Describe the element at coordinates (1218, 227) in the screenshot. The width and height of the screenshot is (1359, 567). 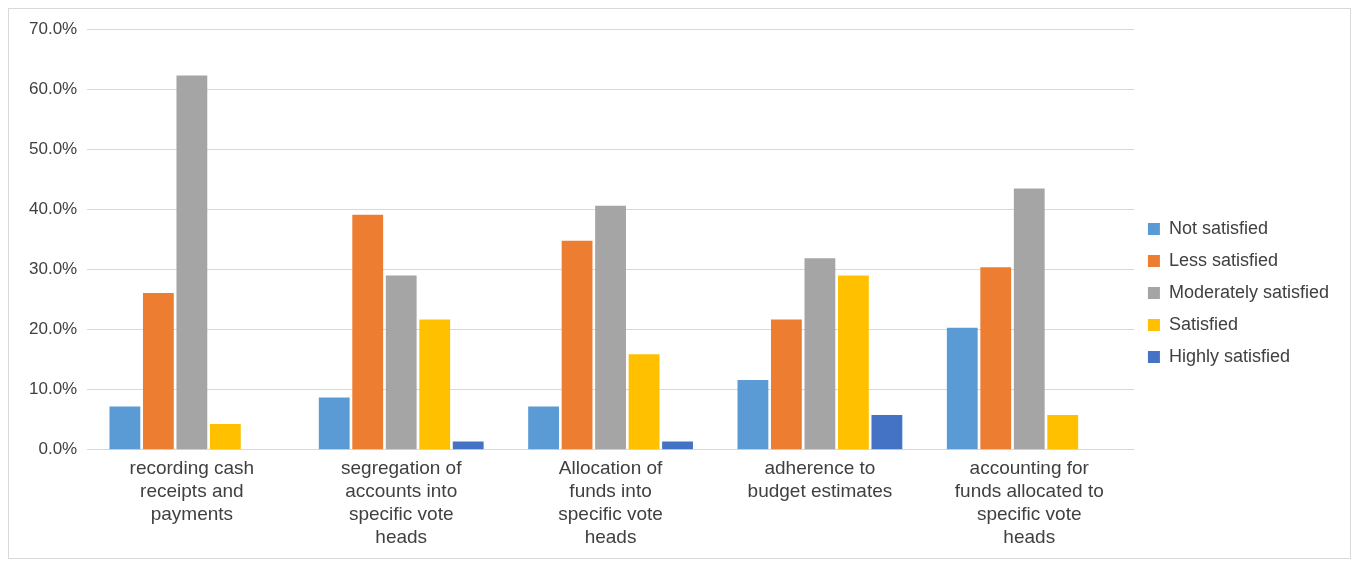
I see `legend-label: Not satisfied` at that location.